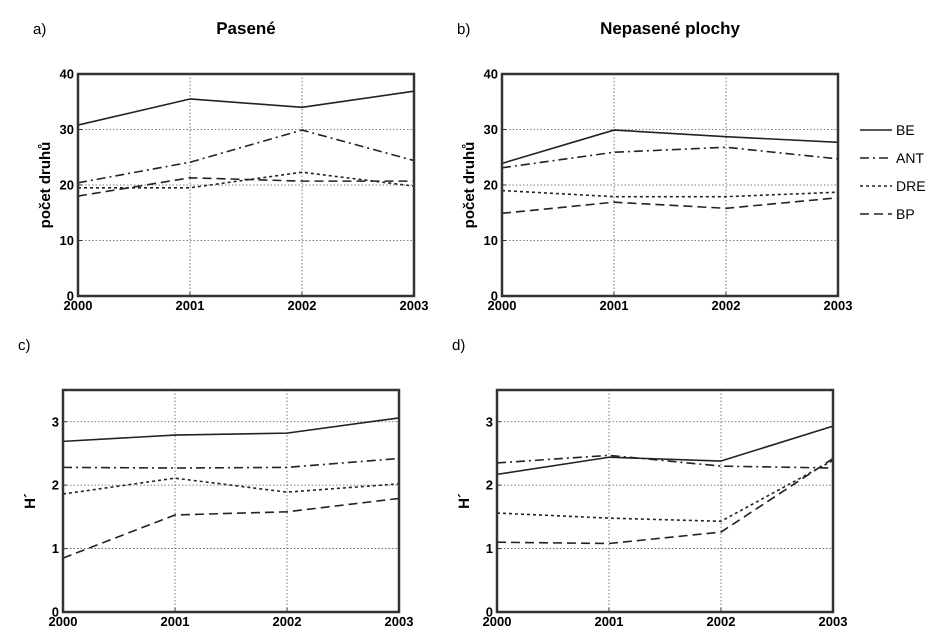 The height and width of the screenshot is (634, 946). Describe the element at coordinates (39, 29) in the screenshot. I see `text: a)` at that location.